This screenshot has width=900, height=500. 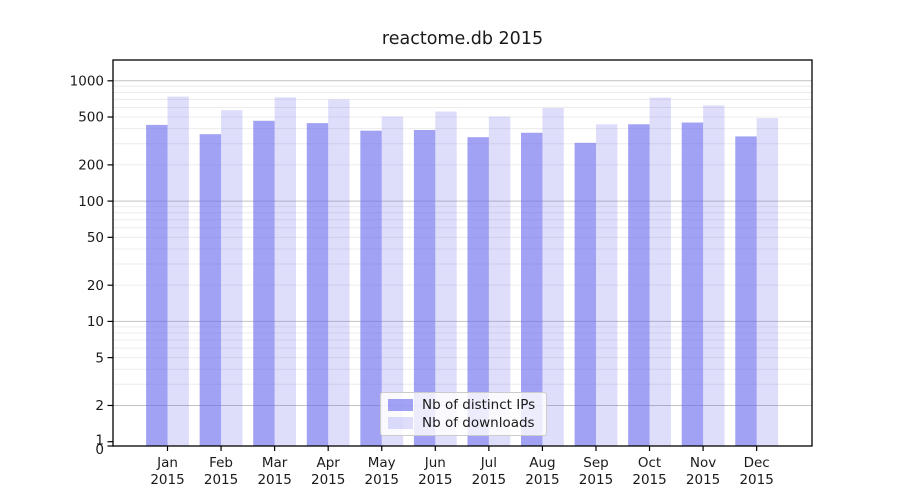 I want to click on x-tick-label-month: Jan, so click(x=167, y=463).